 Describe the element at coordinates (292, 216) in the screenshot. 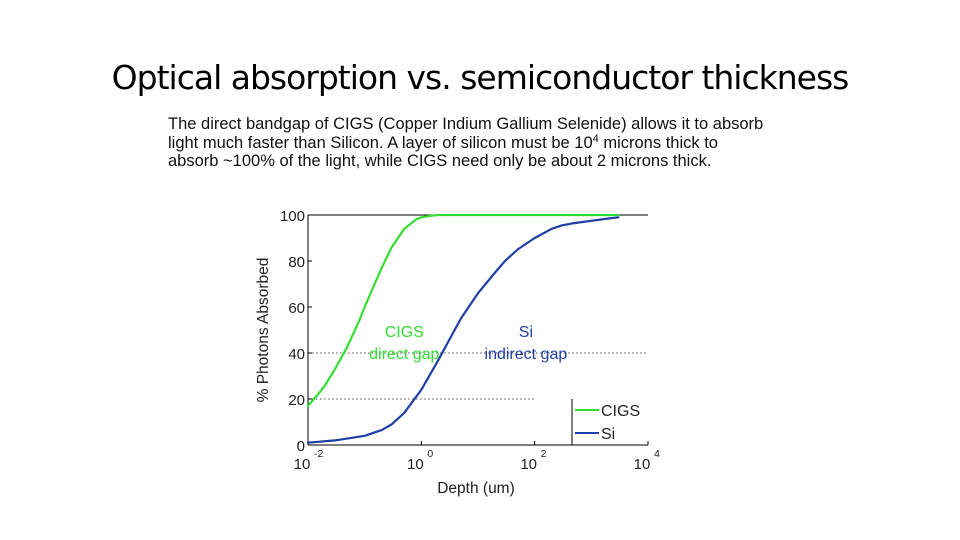

I see `y-tick-label-100: 100` at that location.